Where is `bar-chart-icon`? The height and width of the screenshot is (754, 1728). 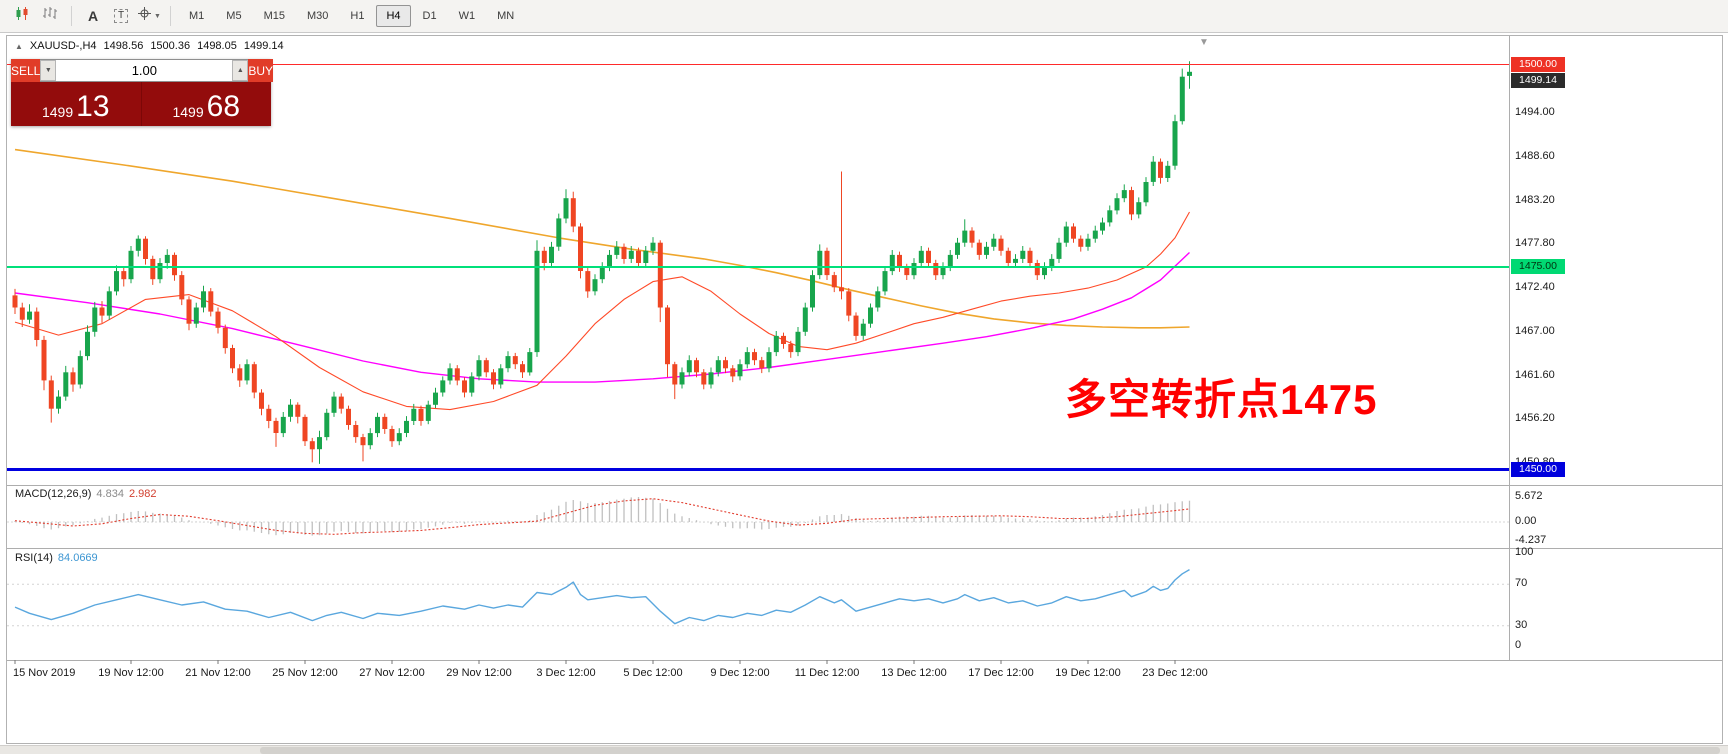
bar-chart-icon is located at coordinates (50, 16).